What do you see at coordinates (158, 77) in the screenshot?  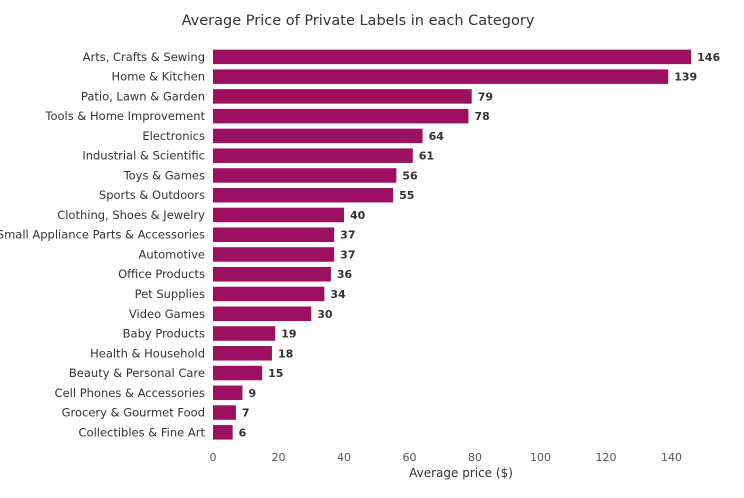 I see `category-label: Home & Kitchen` at bounding box center [158, 77].